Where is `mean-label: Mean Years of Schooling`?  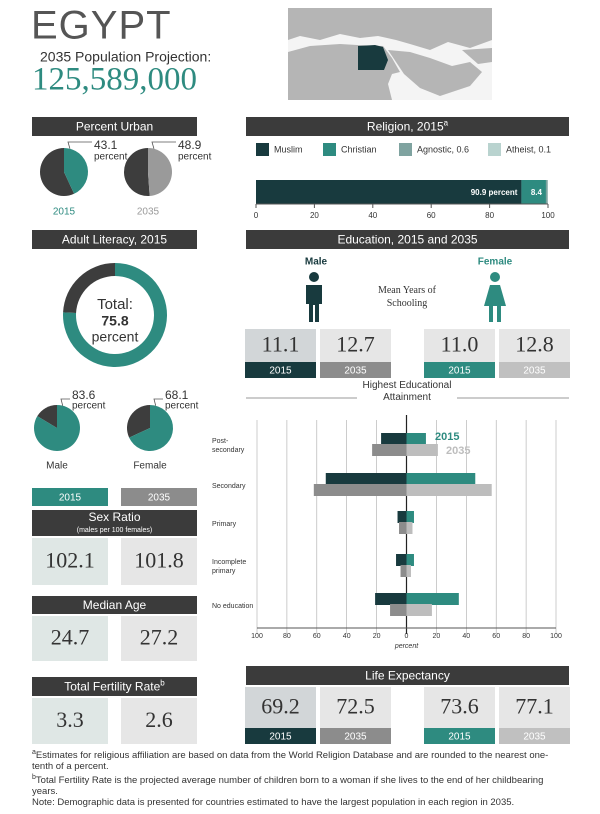 mean-label: Mean Years of Schooling is located at coordinates (407, 297).